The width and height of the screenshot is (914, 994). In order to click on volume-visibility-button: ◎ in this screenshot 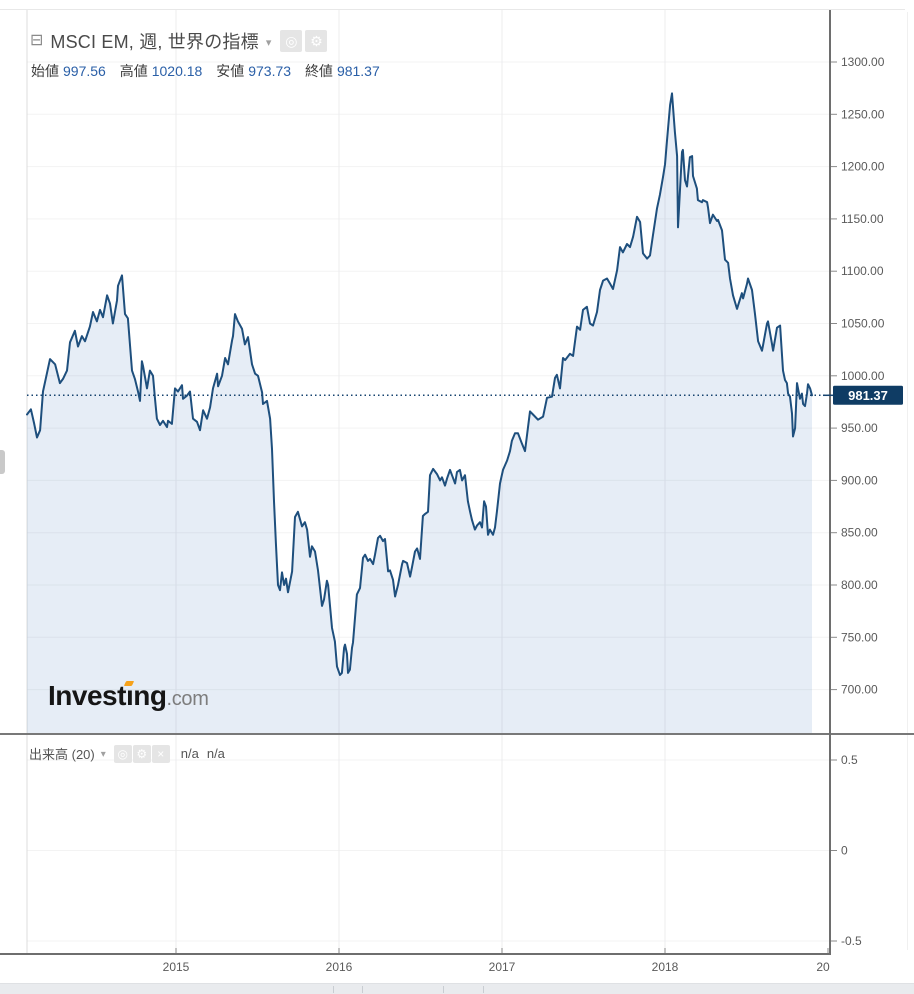, I will do `click(122, 753)`.